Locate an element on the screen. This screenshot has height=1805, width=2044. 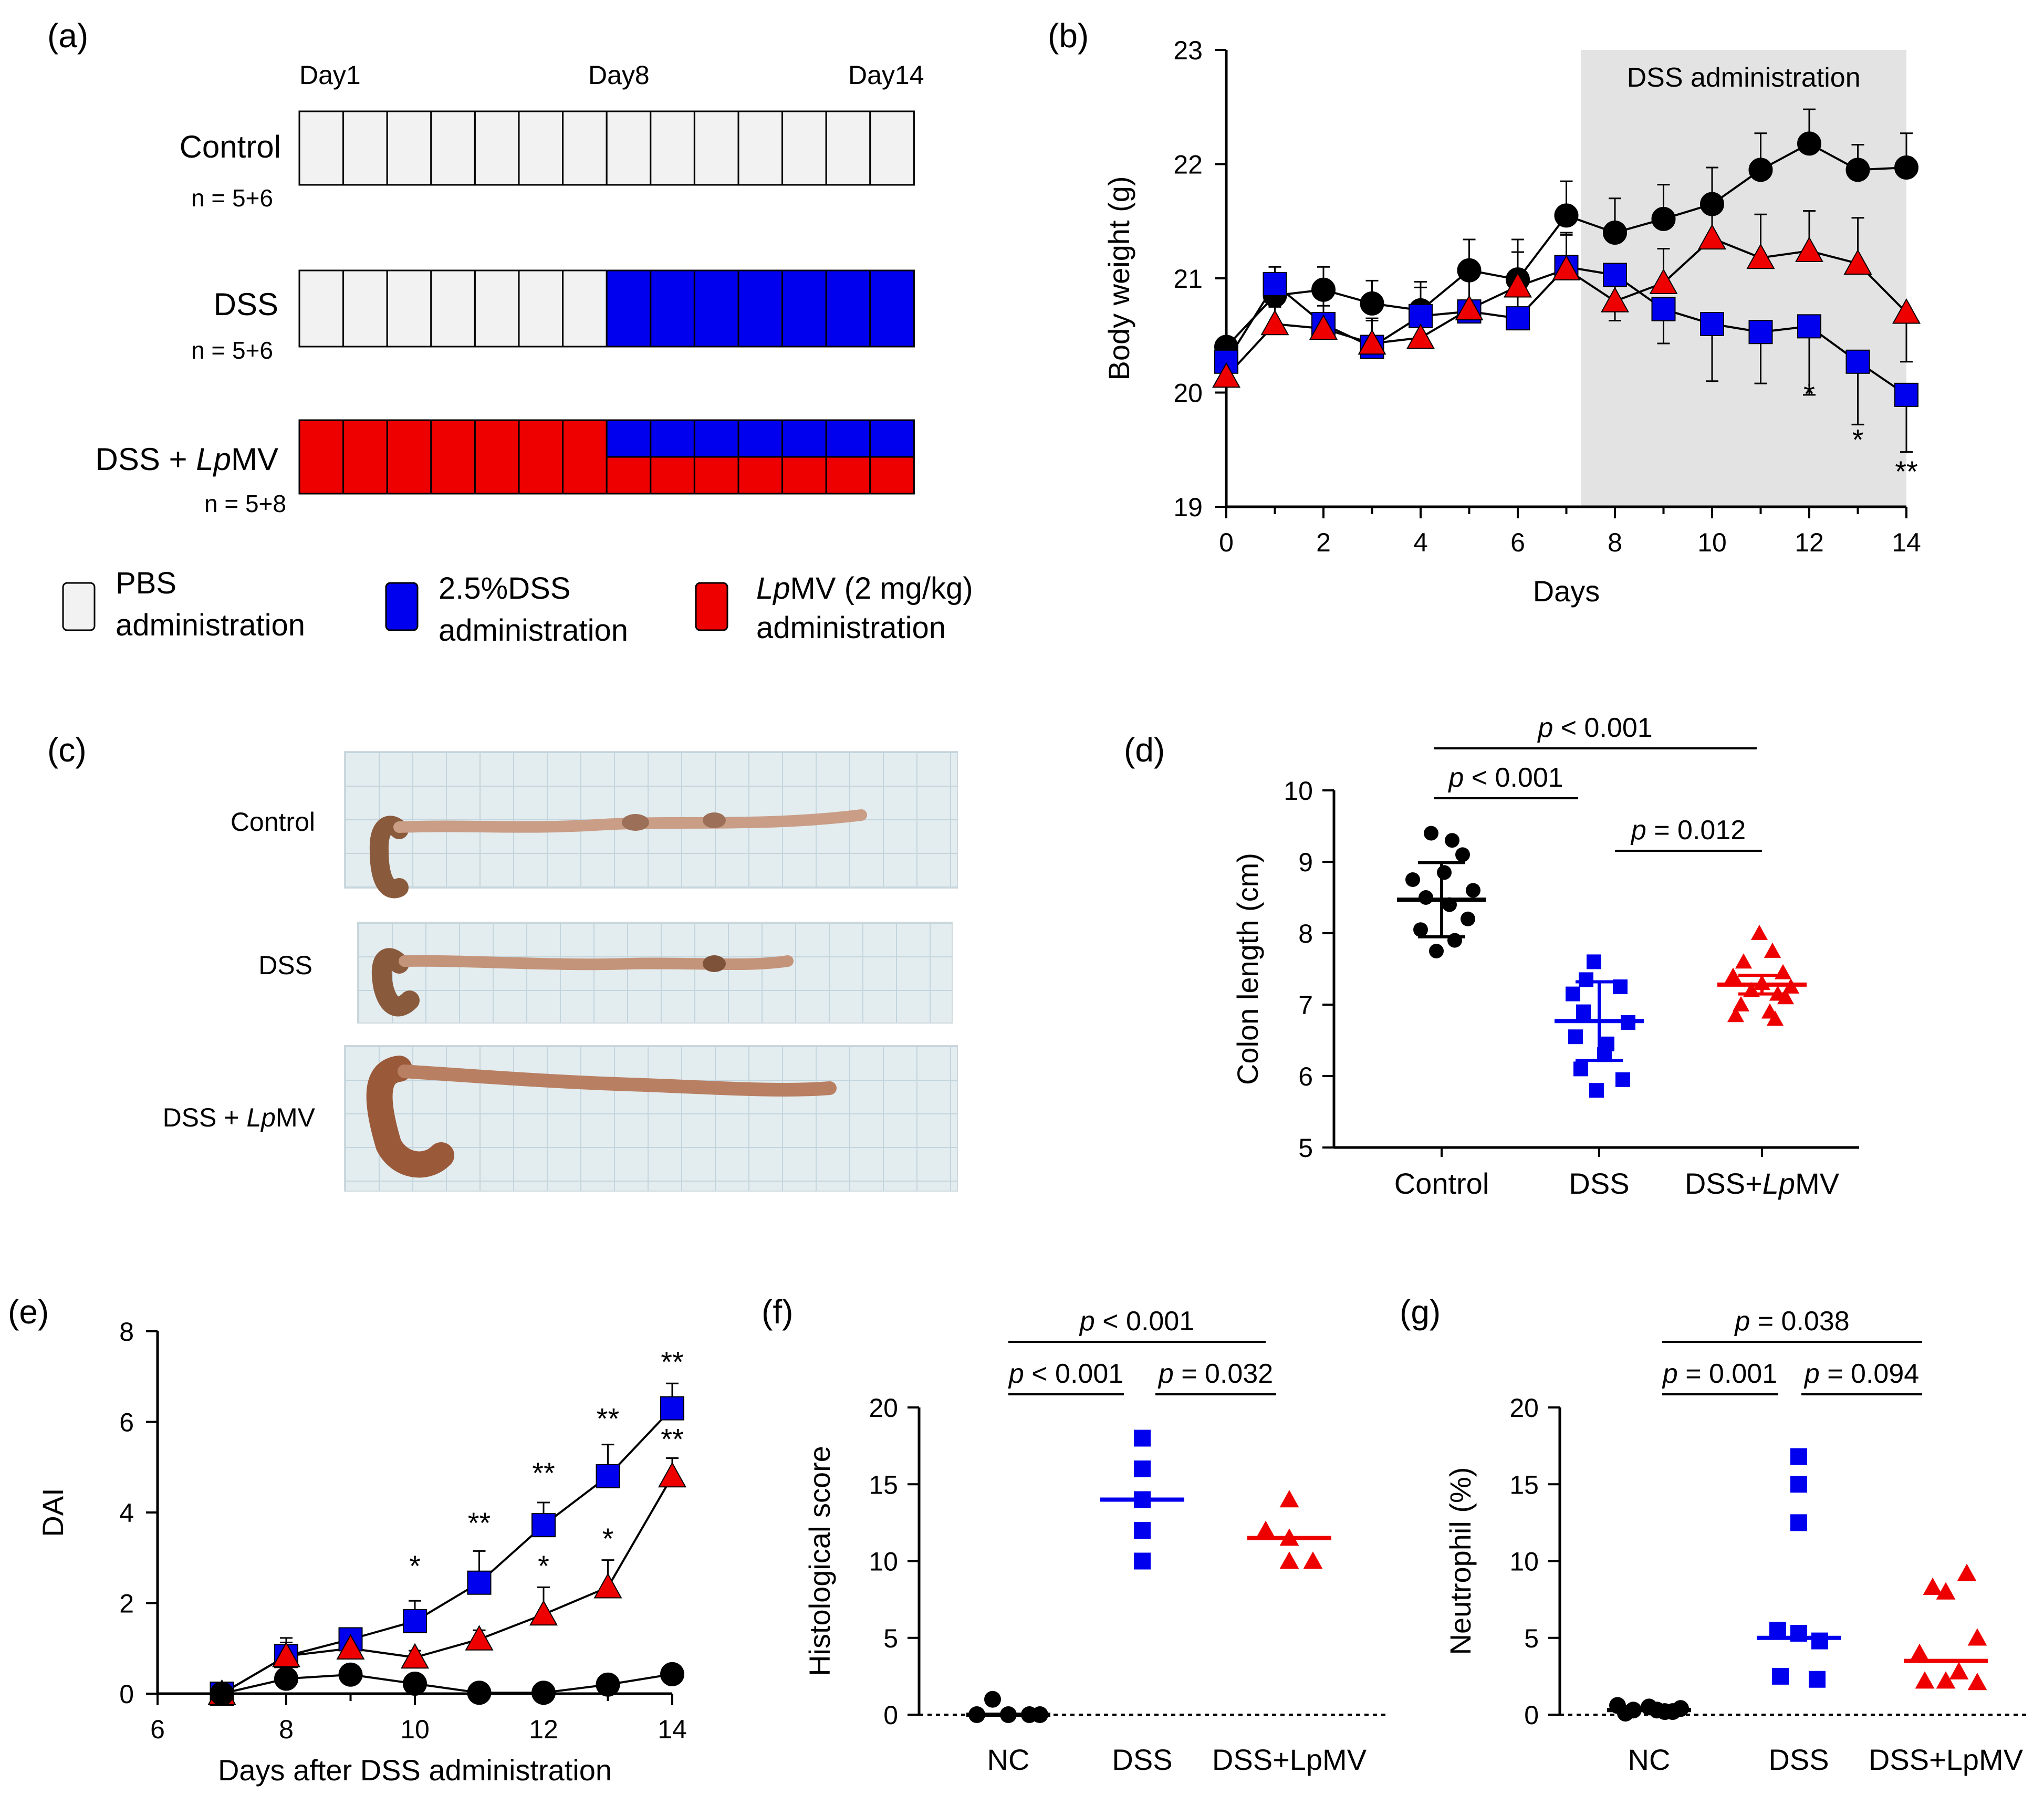
legend-pbs-line2: administration is located at coordinates (210, 625).